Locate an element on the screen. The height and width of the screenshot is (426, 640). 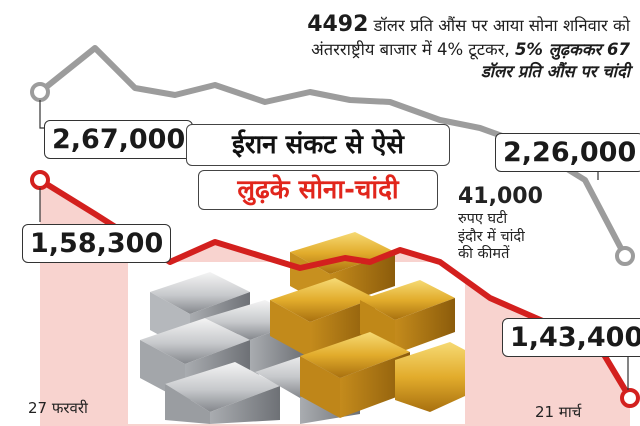
headline-line2-emphasis: 5% लुढ़ककर 67 is located at coordinates (572, 50).